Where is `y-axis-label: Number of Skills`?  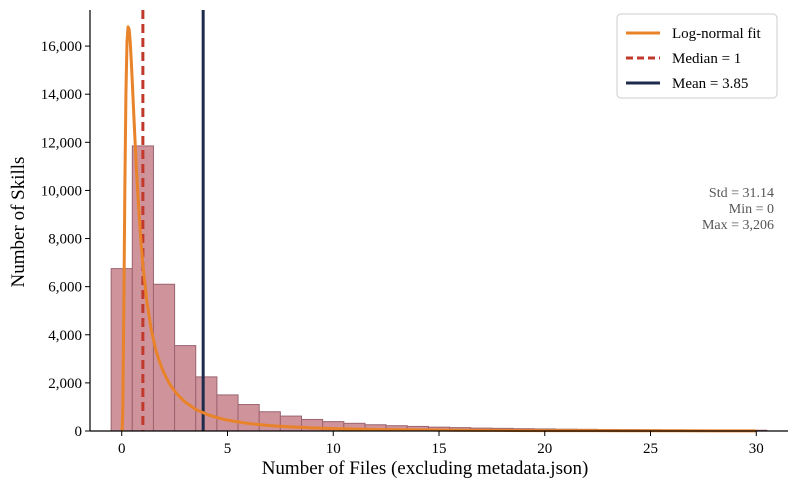
y-axis-label: Number of Skills is located at coordinates (18, 222).